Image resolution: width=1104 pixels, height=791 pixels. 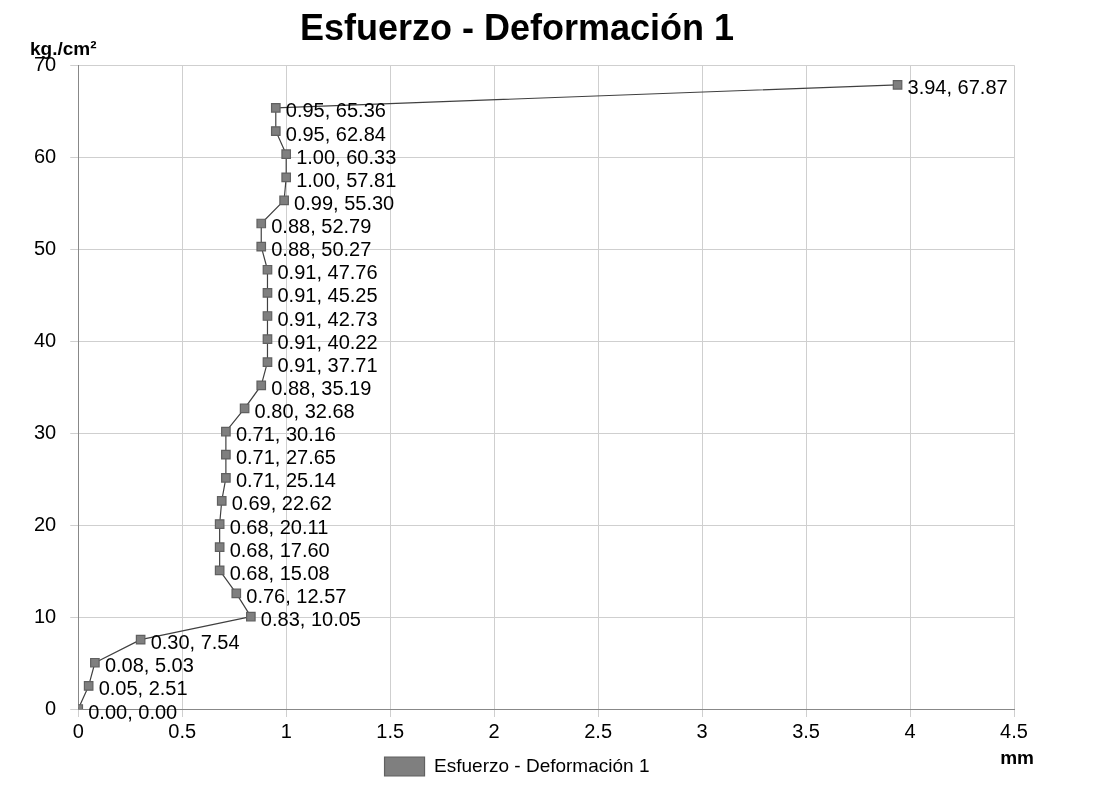 I want to click on data-label: 0.08, 5.03, so click(x=149, y=665).